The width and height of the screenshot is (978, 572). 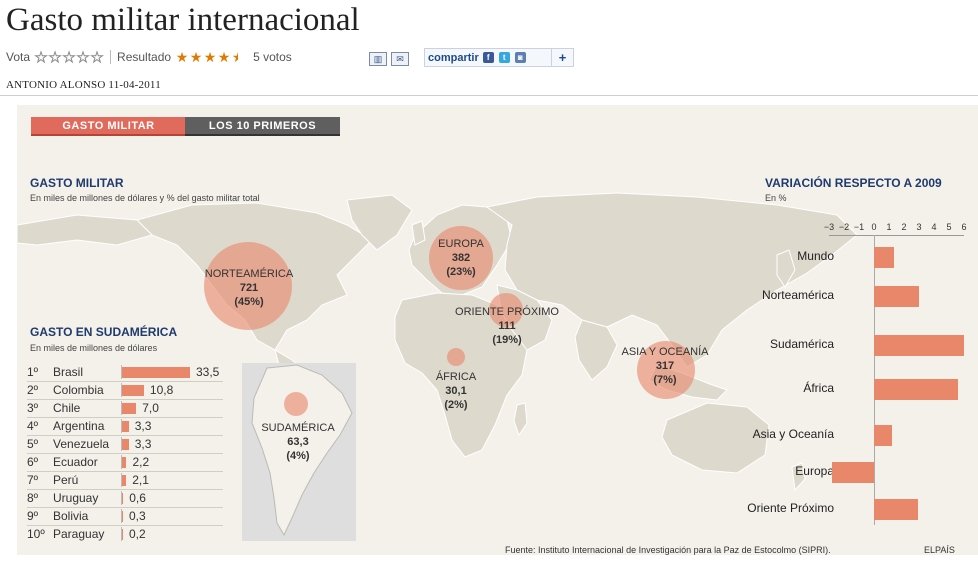 I want to click on region-name: ORIENTE PRÓXIMO, so click(x=507, y=312).